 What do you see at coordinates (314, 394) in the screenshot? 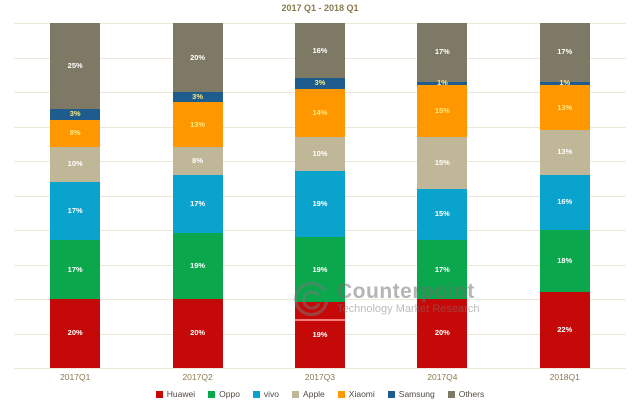
I see `legend-label: Apple` at bounding box center [314, 394].